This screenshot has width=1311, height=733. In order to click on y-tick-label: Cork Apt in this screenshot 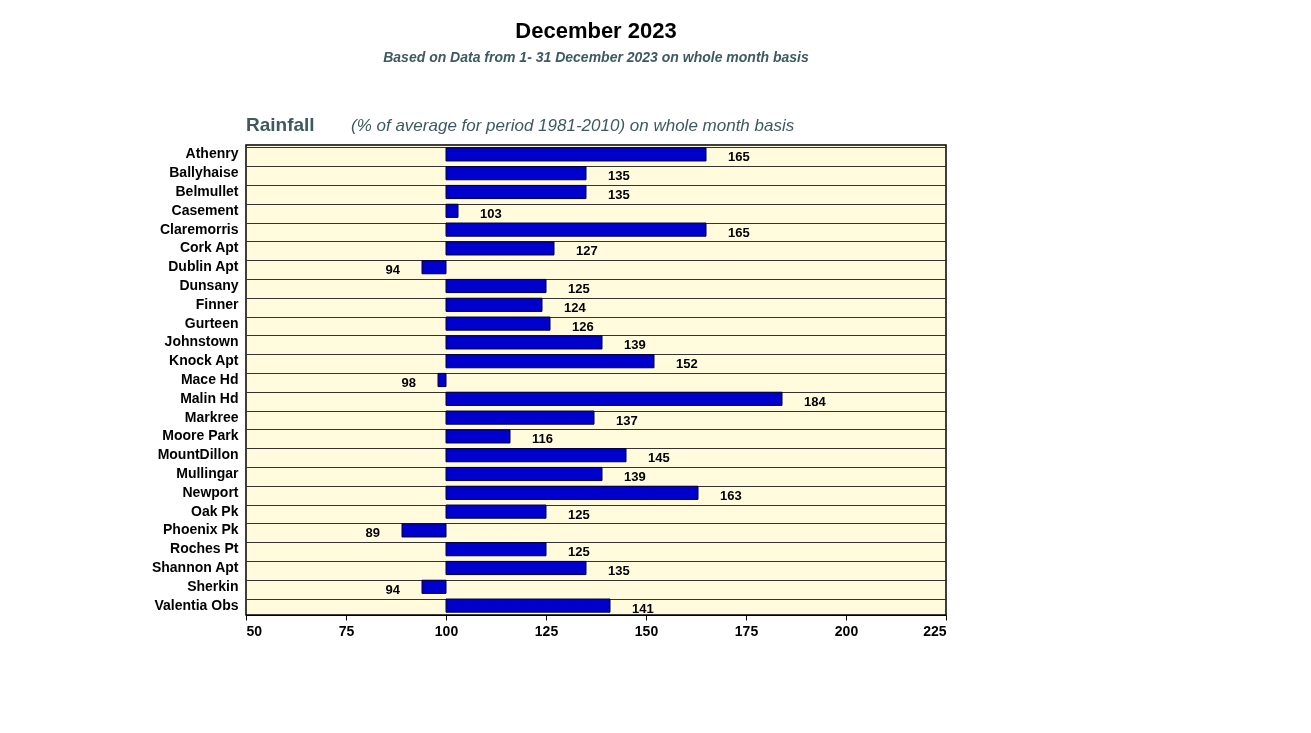, I will do `click(209, 247)`.